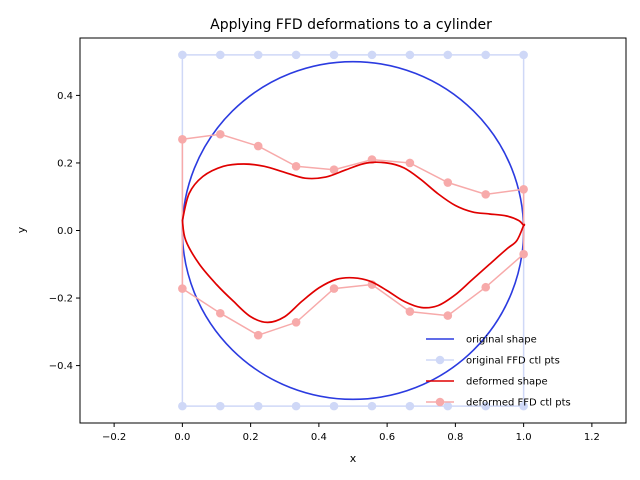 The height and width of the screenshot is (480, 640). I want to click on x-tick-label: 1.0, so click(524, 437).